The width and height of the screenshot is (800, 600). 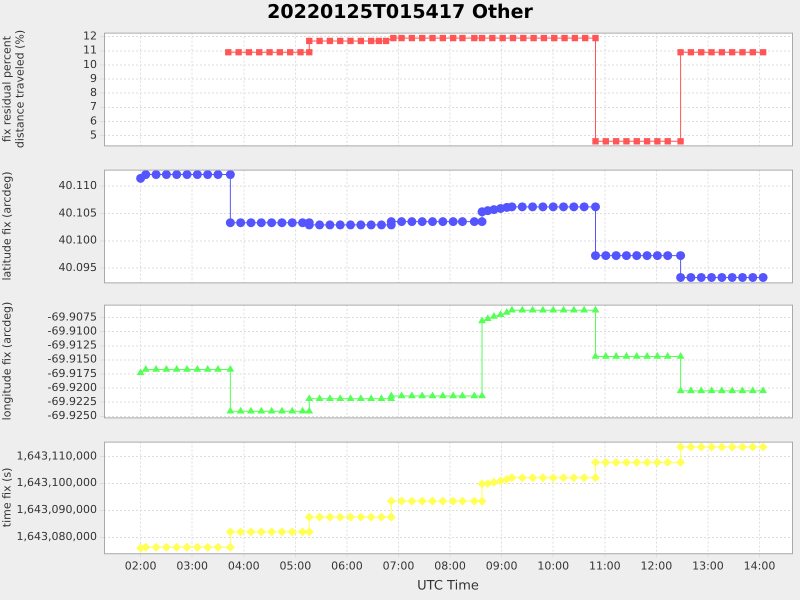 What do you see at coordinates (295, 566) in the screenshot?
I see `x-tick-label: 05:00` at bounding box center [295, 566].